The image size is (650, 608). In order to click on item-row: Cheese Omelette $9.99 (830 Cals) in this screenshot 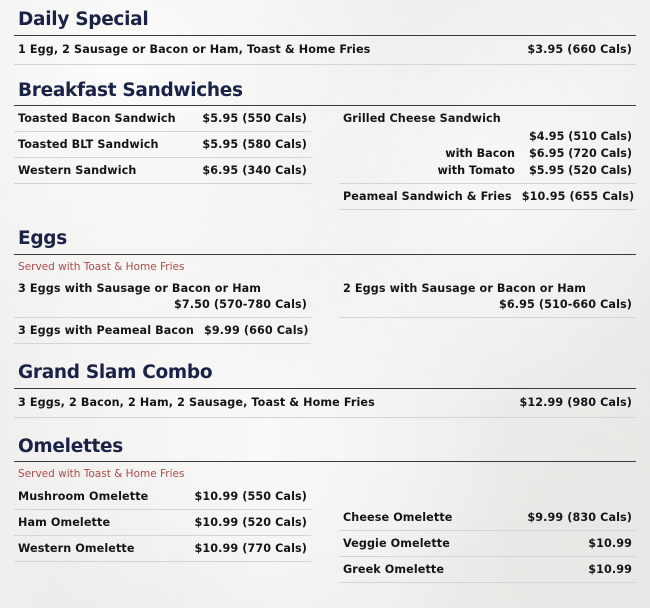, I will do `click(487, 517)`.